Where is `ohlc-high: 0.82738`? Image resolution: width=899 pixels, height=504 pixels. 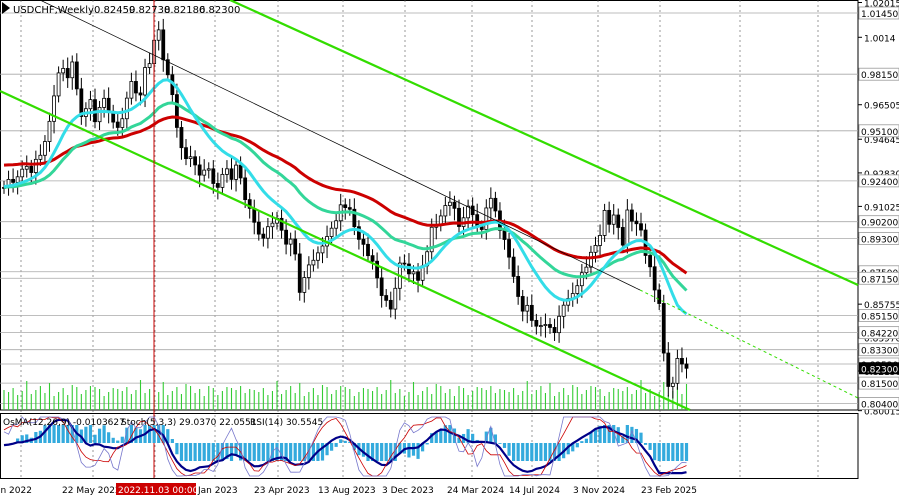
ohlc-high: 0.82738 is located at coordinates (149, 10).